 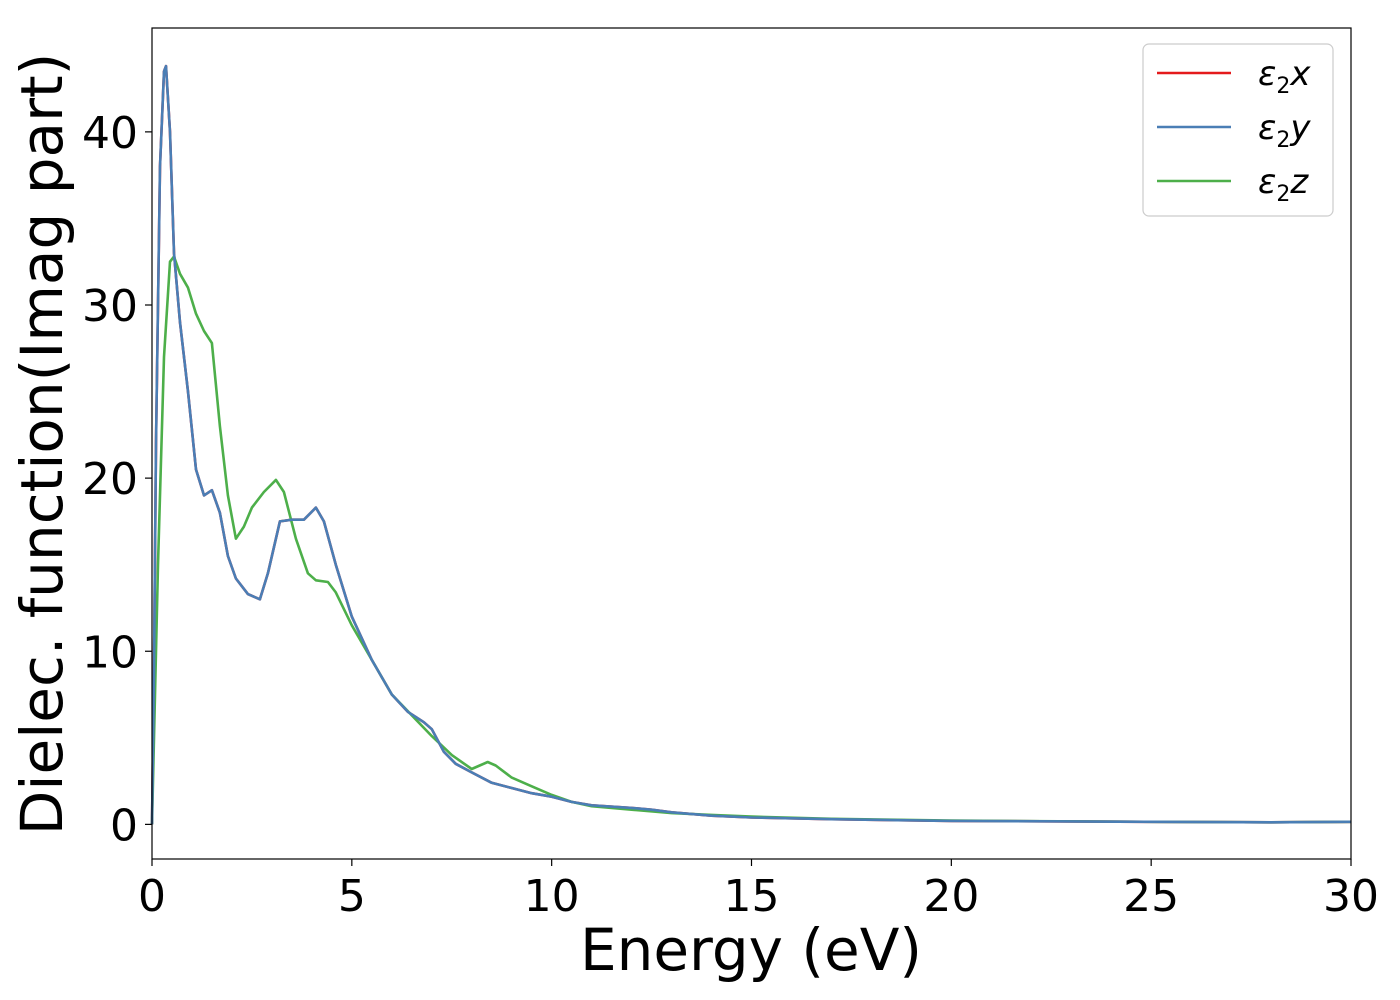 I want to click on legend: ε2x ε2y ε2z, so click(x=1238, y=130).